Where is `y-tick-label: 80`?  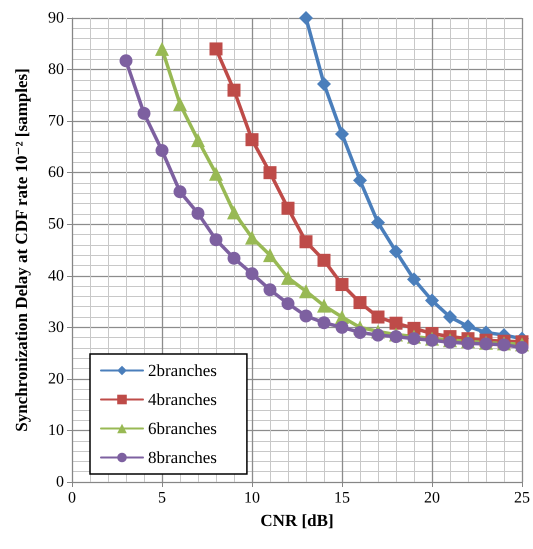
y-tick-label: 80 is located at coordinates (56, 69).